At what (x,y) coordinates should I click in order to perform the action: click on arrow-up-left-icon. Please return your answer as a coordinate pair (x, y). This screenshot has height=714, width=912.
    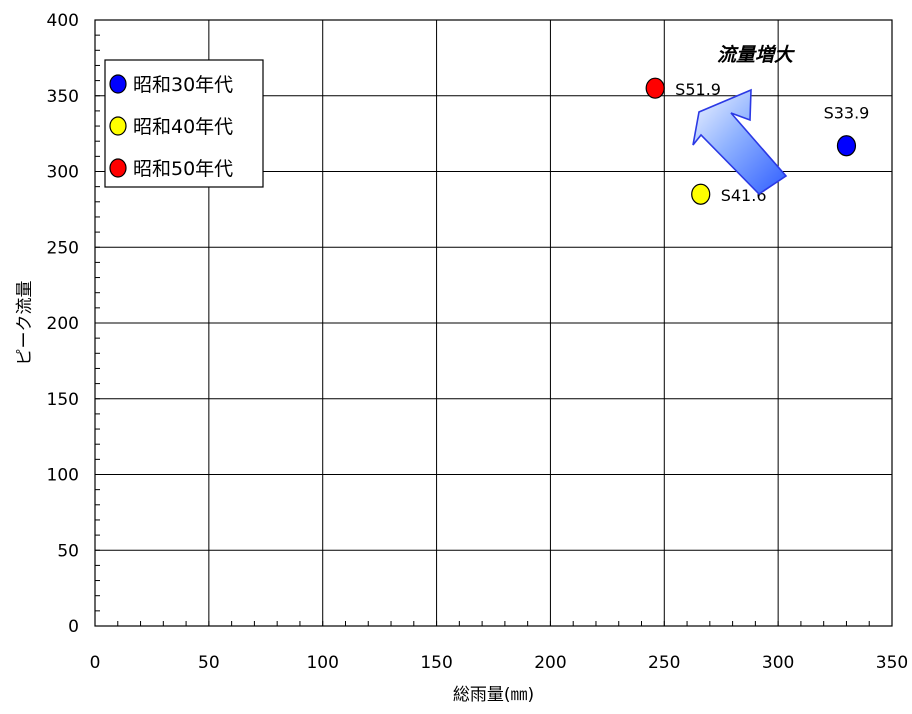
    Looking at the image, I should click on (740, 142).